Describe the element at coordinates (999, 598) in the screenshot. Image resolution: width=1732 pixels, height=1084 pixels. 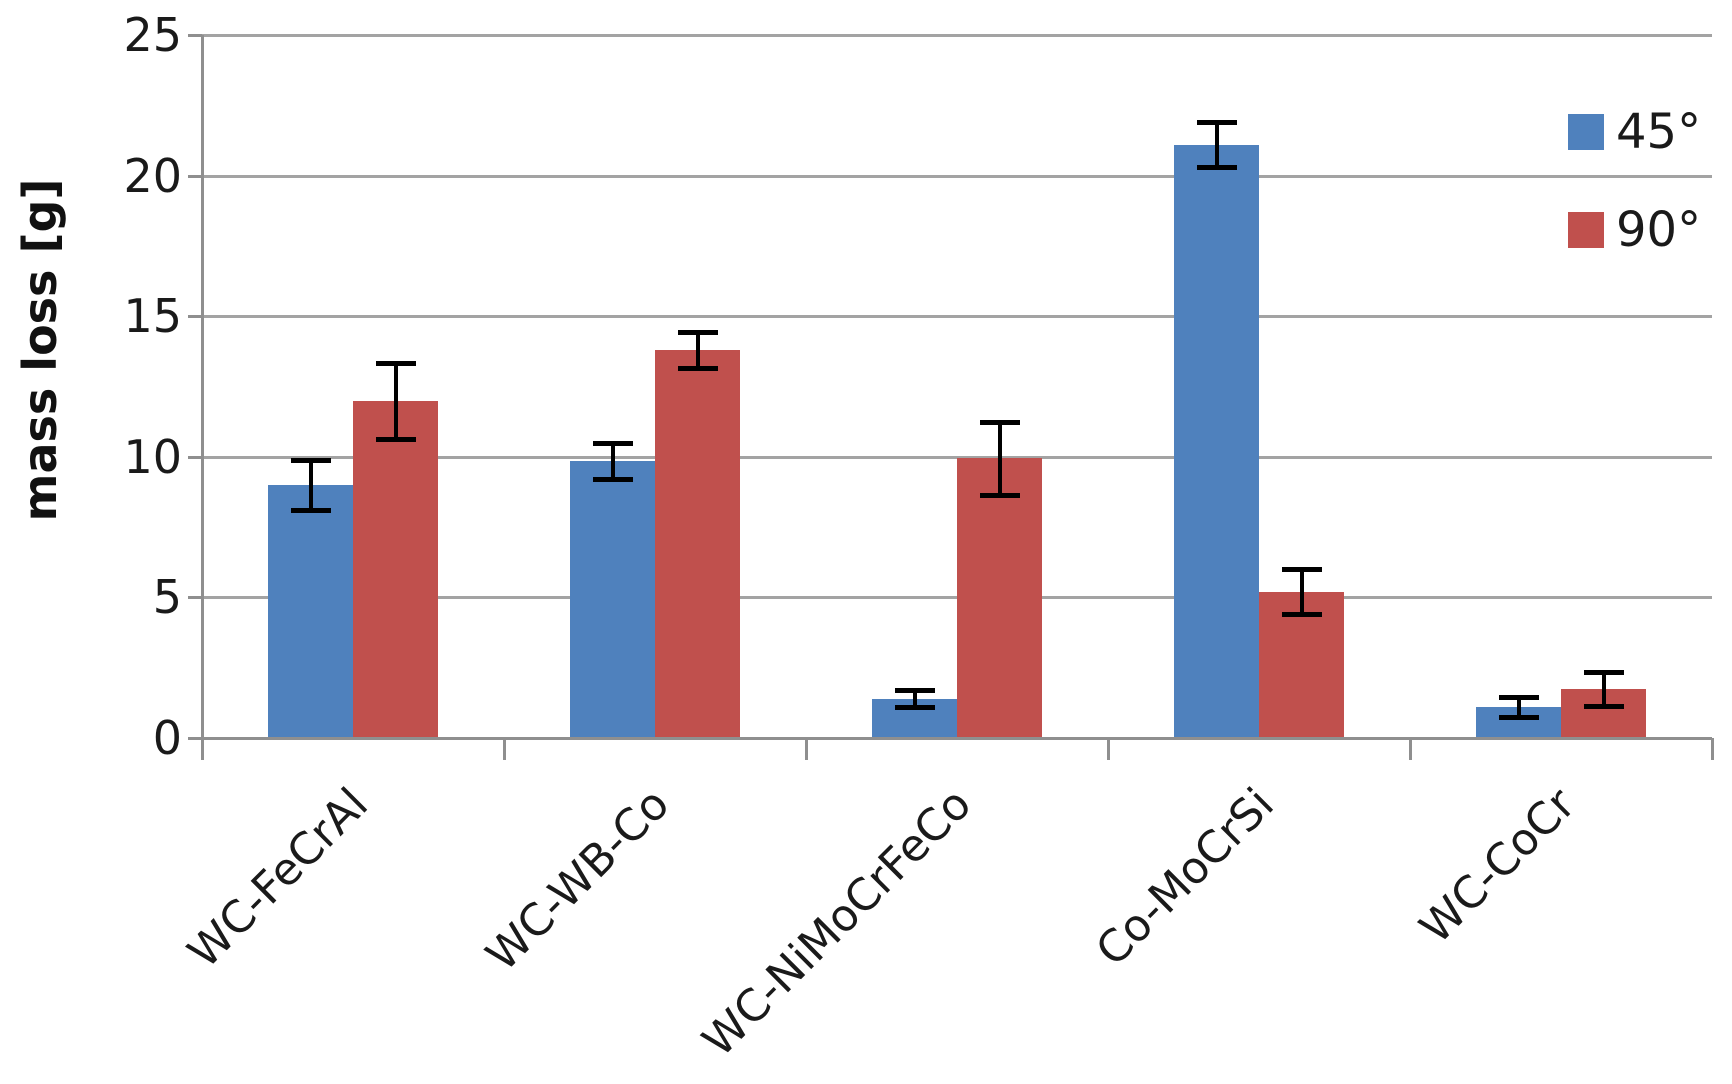
I see `bar-90°-WC-NiMoCrFeCo` at that location.